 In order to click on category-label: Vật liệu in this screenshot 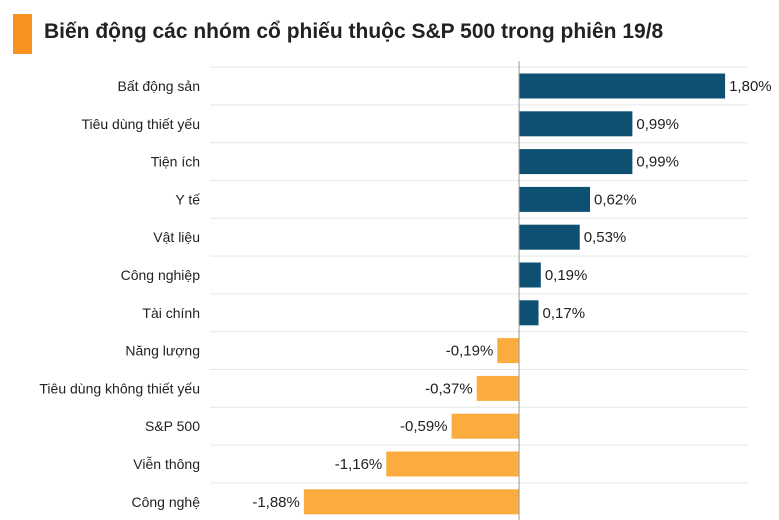, I will do `click(176, 237)`.